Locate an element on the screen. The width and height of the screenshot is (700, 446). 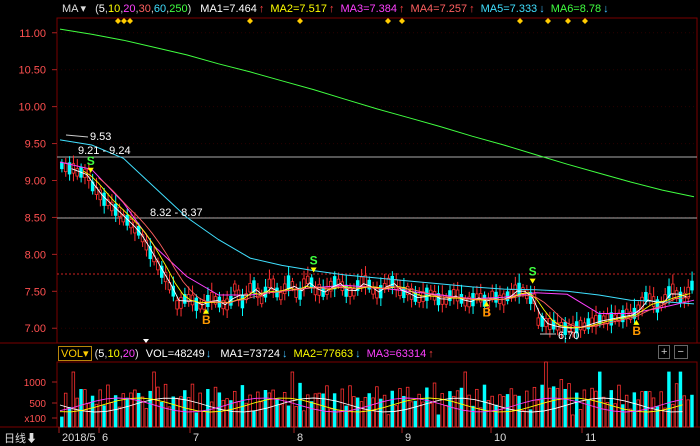
ma-trend-arrow-icon: ↑ is located at coordinates (261, 9).